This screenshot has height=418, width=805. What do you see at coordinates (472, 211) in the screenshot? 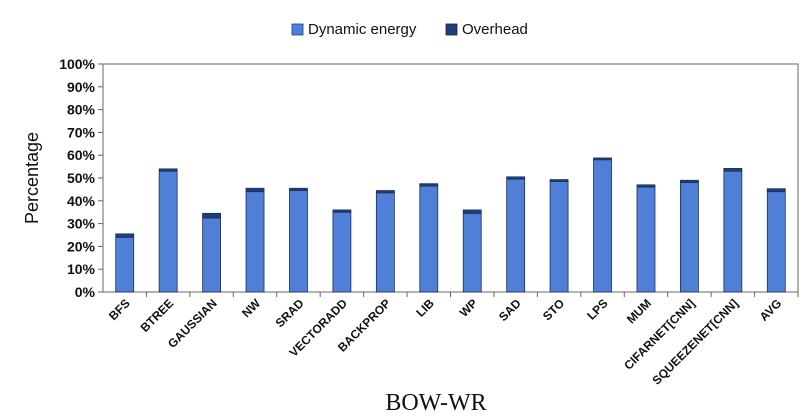
I see `bar-overhead-wp` at bounding box center [472, 211].